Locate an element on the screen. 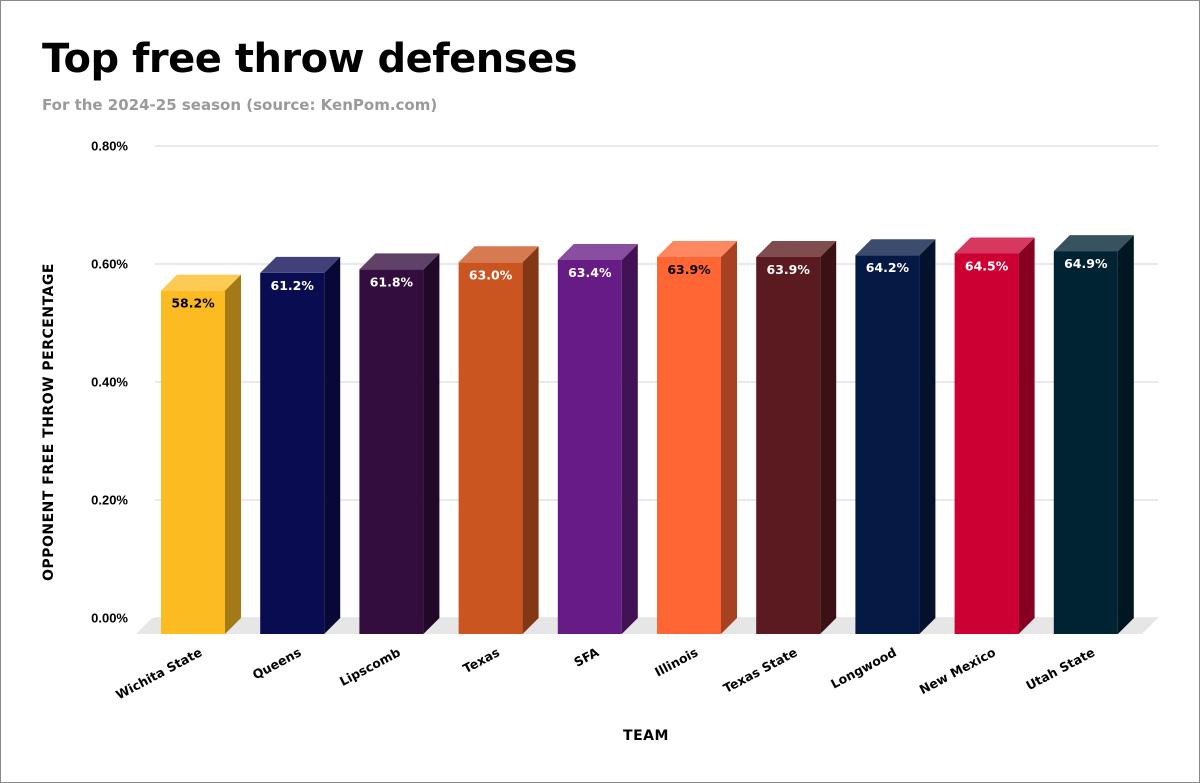 This screenshot has height=783, width=1200. x-tick-label: Queens is located at coordinates (277, 663).